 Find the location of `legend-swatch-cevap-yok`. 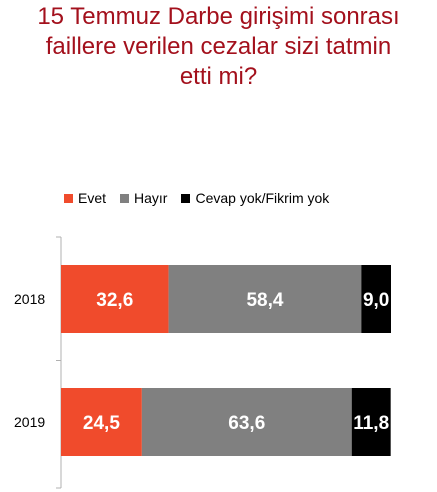

legend-swatch-cevap-yok is located at coordinates (186, 198).